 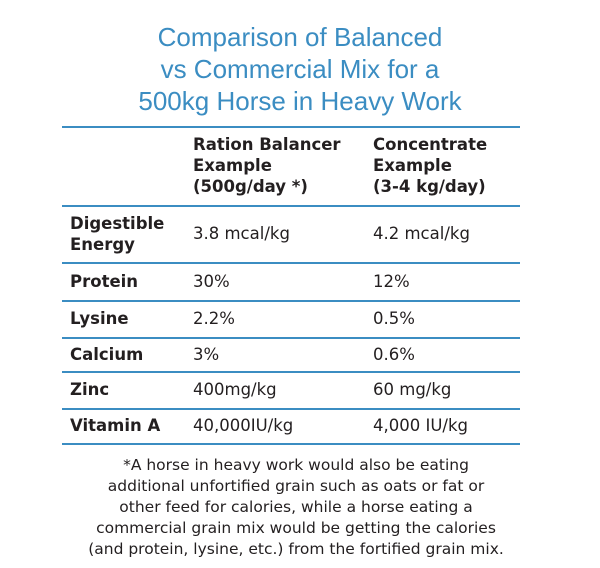 What do you see at coordinates (280, 165) in the screenshot?
I see `column-header: Ration Balancer Example (500g/day *)` at bounding box center [280, 165].